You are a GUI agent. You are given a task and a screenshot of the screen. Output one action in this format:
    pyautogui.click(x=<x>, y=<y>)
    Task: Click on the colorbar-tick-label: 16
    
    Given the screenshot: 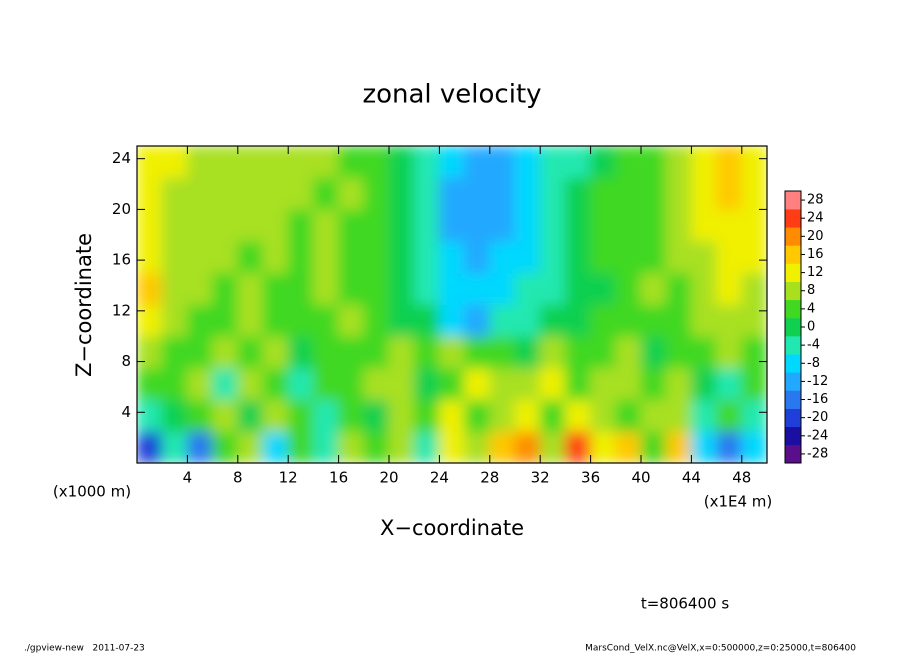 What is the action you would take?
    pyautogui.click(x=815, y=254)
    